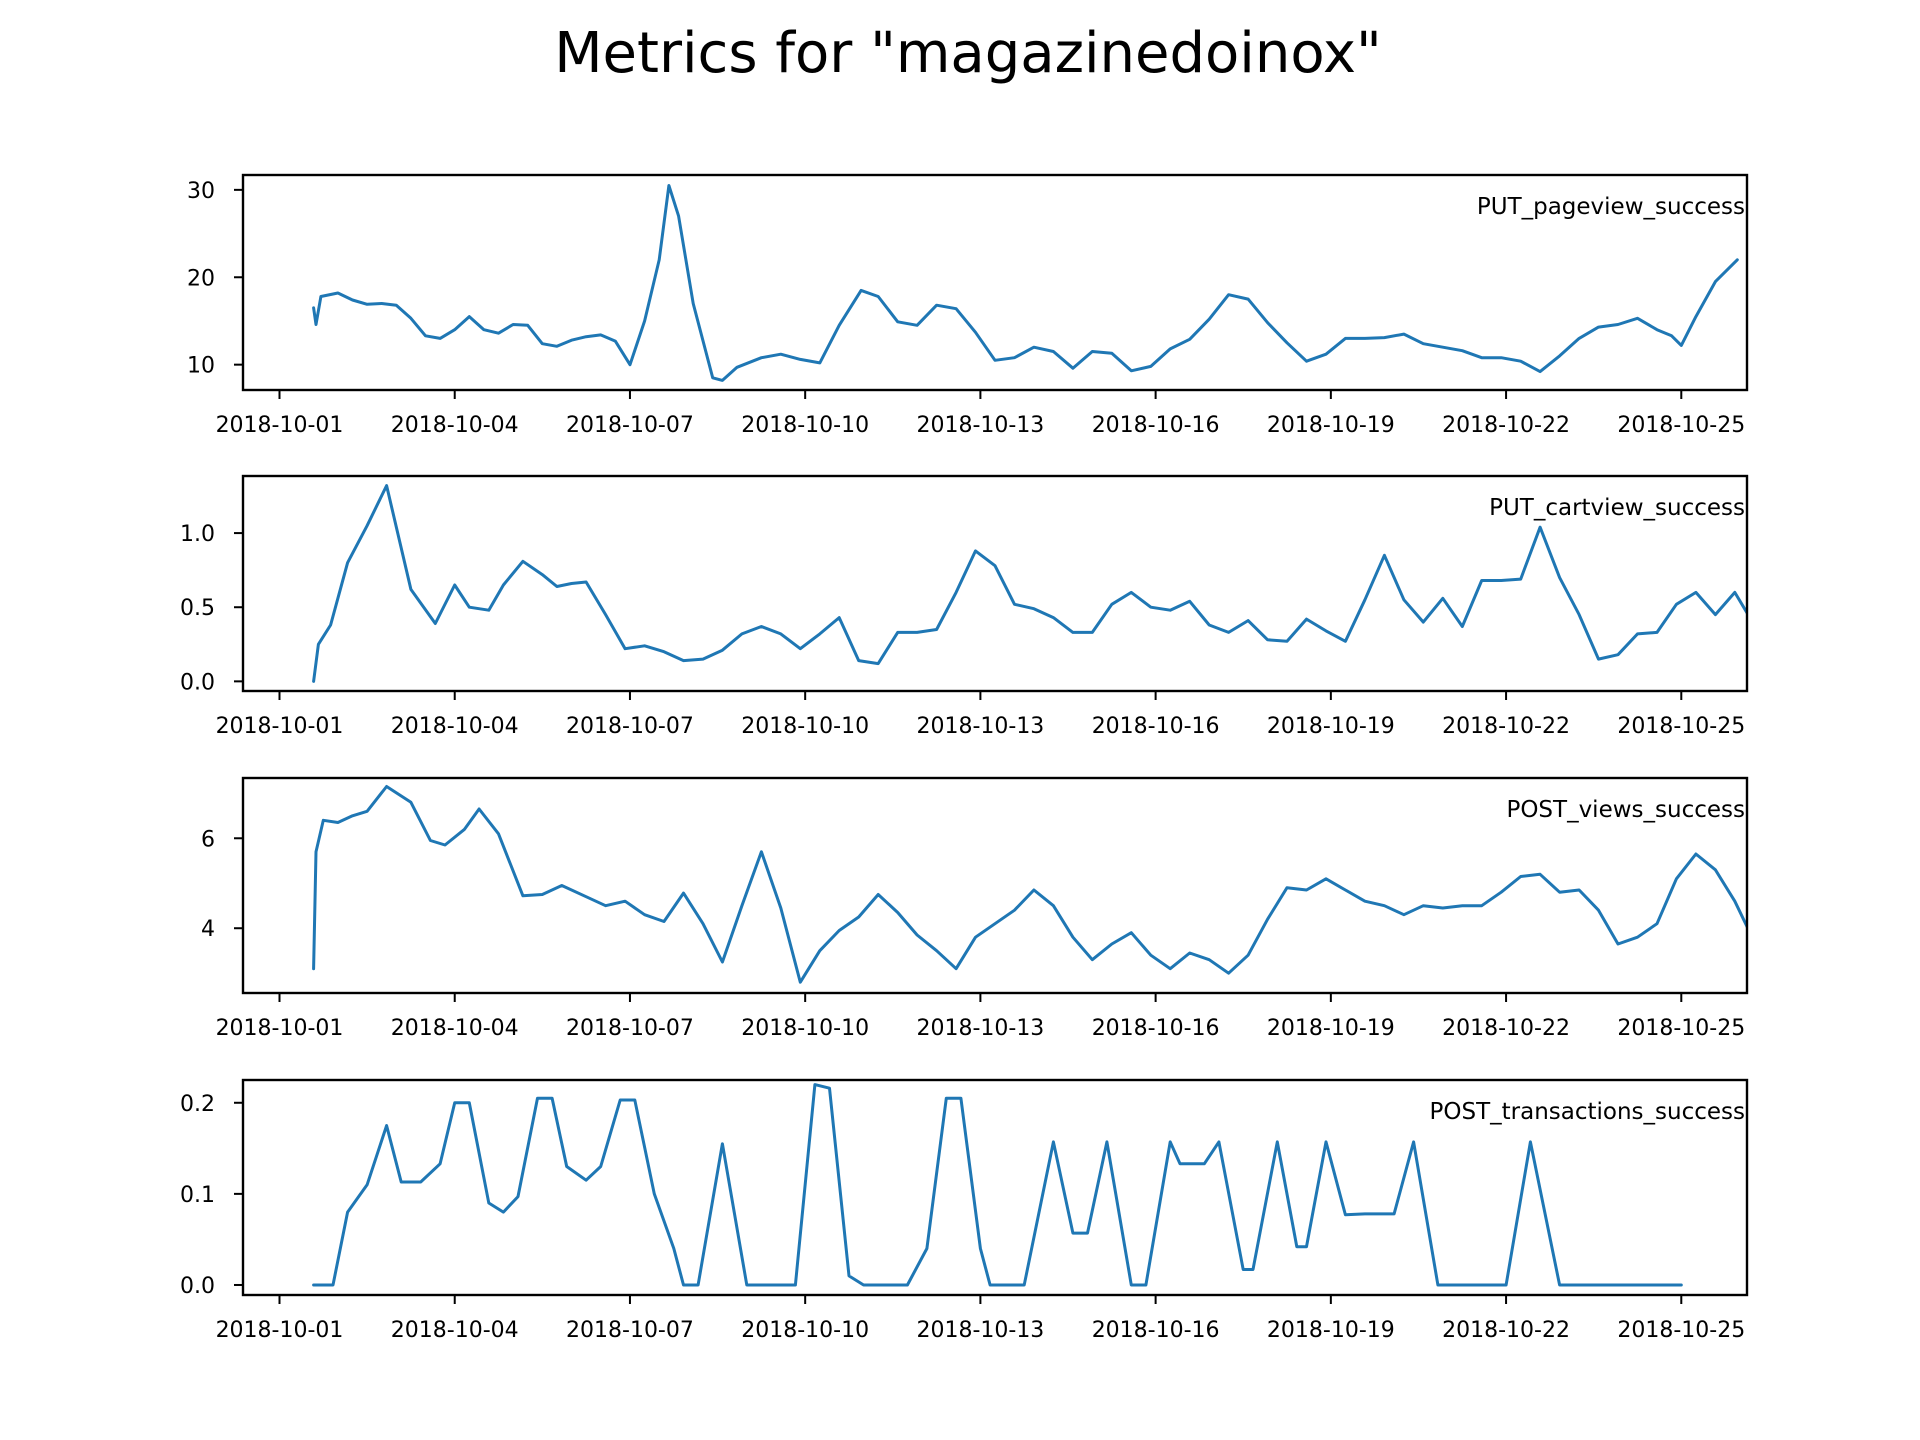  Describe the element at coordinates (201, 191) in the screenshot. I see `y-tick-label: 30` at that location.